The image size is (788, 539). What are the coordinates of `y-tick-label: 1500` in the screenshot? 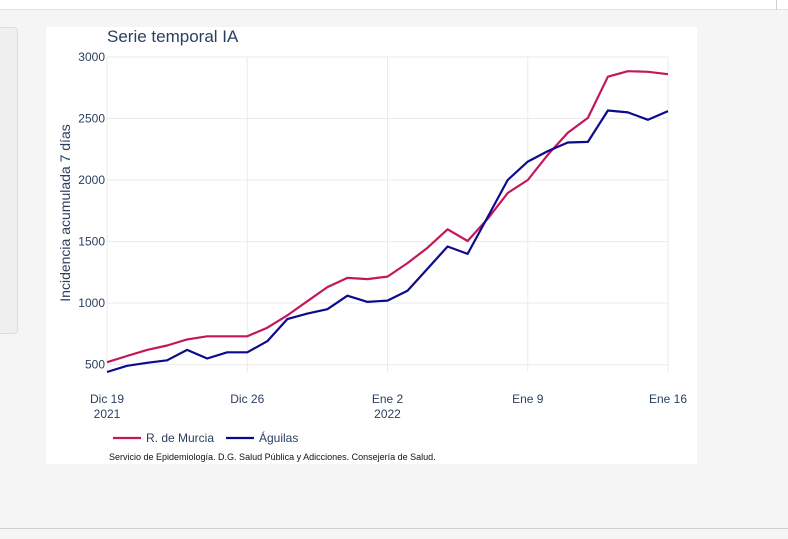 It's located at (91, 242).